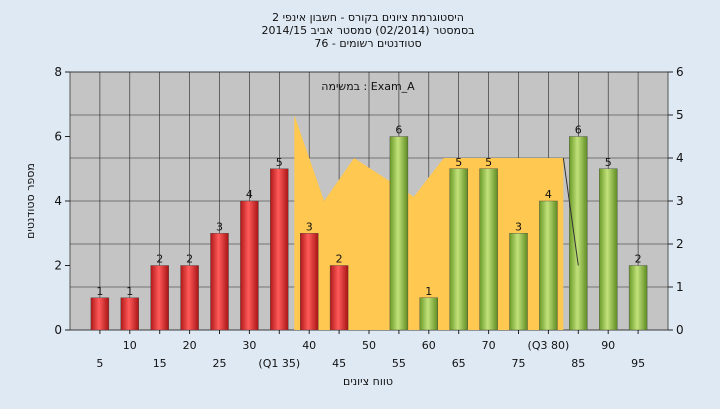 This screenshot has height=409, width=720. Describe the element at coordinates (680, 244) in the screenshot. I see `y2-tick-label: 2` at that location.